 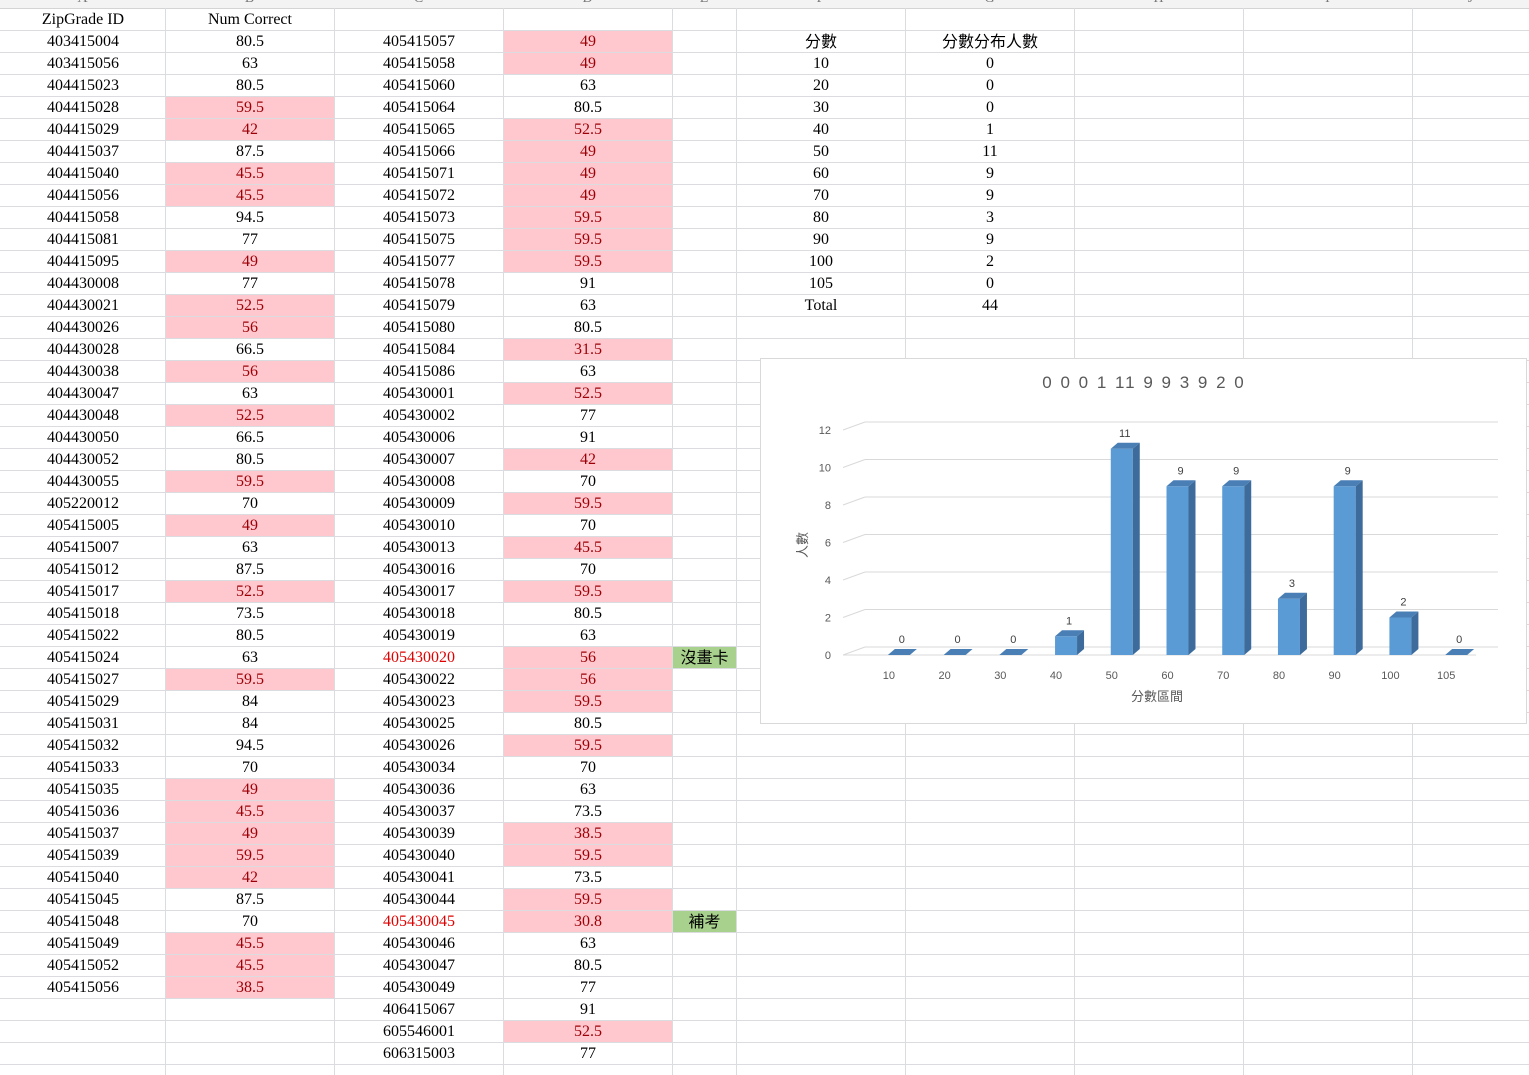 I want to click on cell-id: 405415078, so click(x=419, y=283).